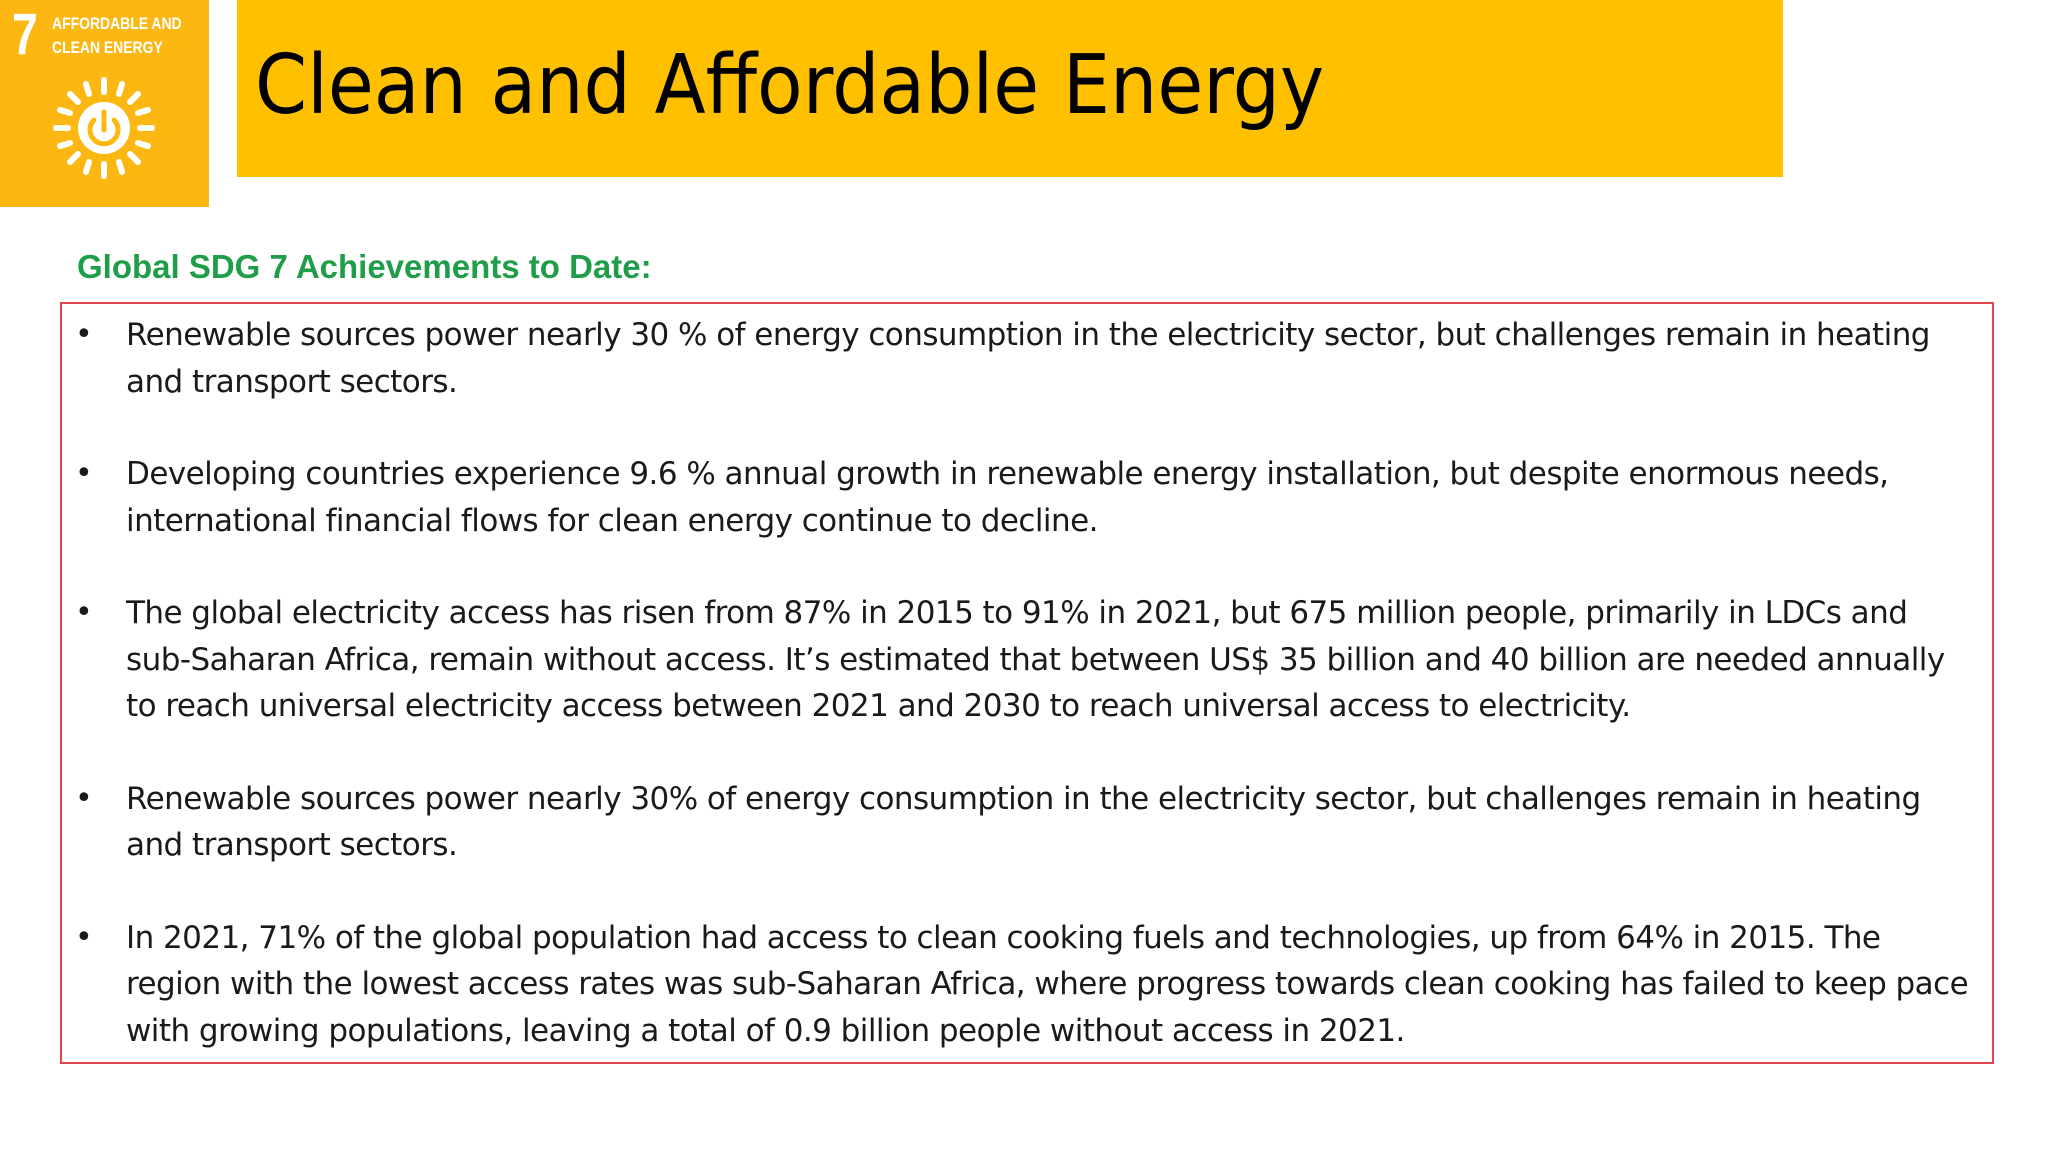 The height and width of the screenshot is (1152, 2048). What do you see at coordinates (364, 266) in the screenshot?
I see `section-heading: Global SDG 7 Achievements to Date:` at bounding box center [364, 266].